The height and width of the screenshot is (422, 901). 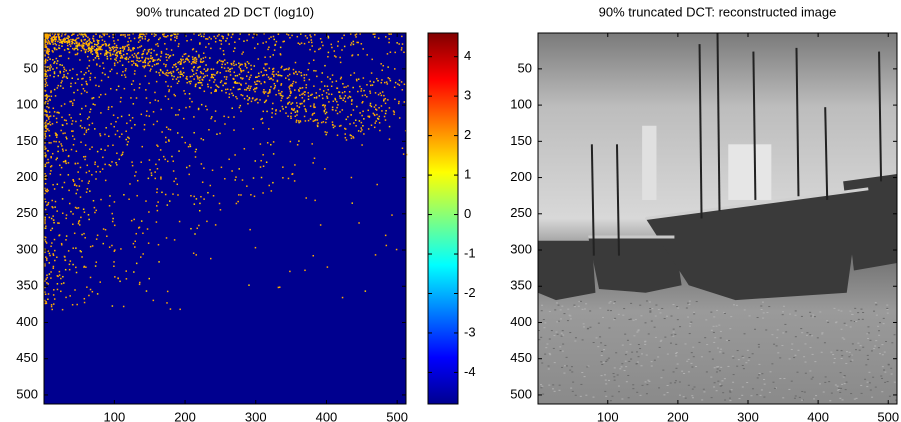 What do you see at coordinates (470, 292) in the screenshot?
I see `colorbar-tick-label: -2` at bounding box center [470, 292].